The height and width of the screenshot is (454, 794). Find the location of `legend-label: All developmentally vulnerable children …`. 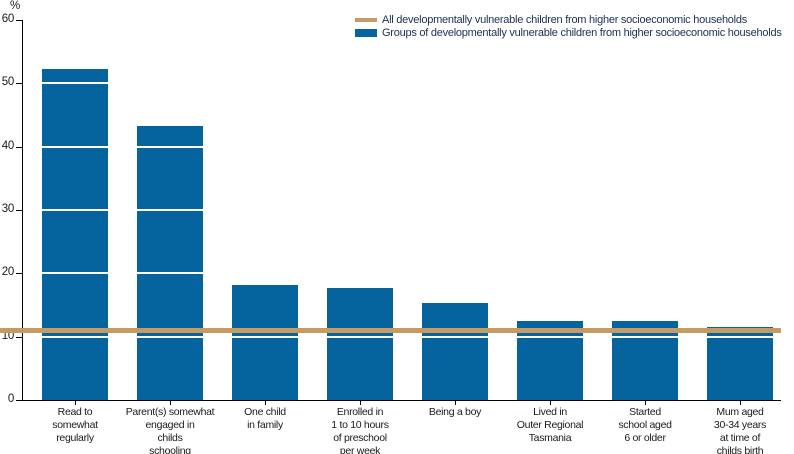

legend-label: All developmentally vulnerable children … is located at coordinates (564, 20).